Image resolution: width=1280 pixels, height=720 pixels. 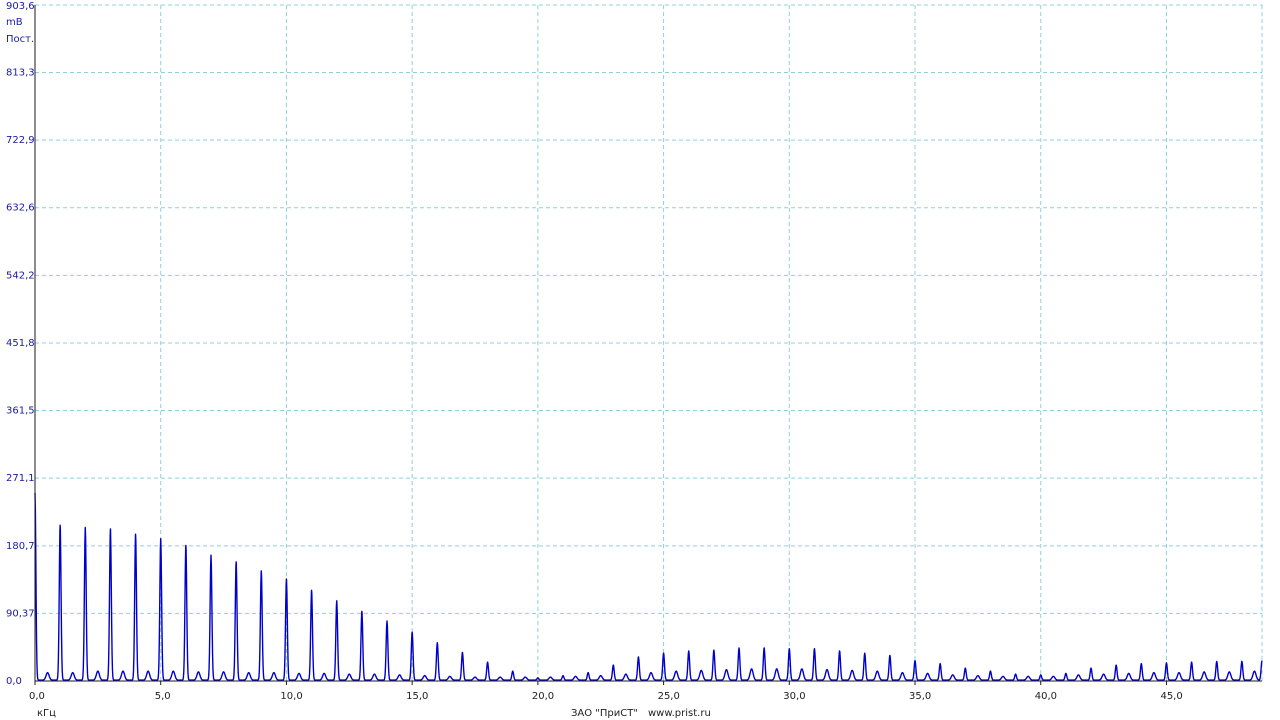 What do you see at coordinates (20, 613) in the screenshot?
I see `y-tick-label: 90,37` at bounding box center [20, 613].